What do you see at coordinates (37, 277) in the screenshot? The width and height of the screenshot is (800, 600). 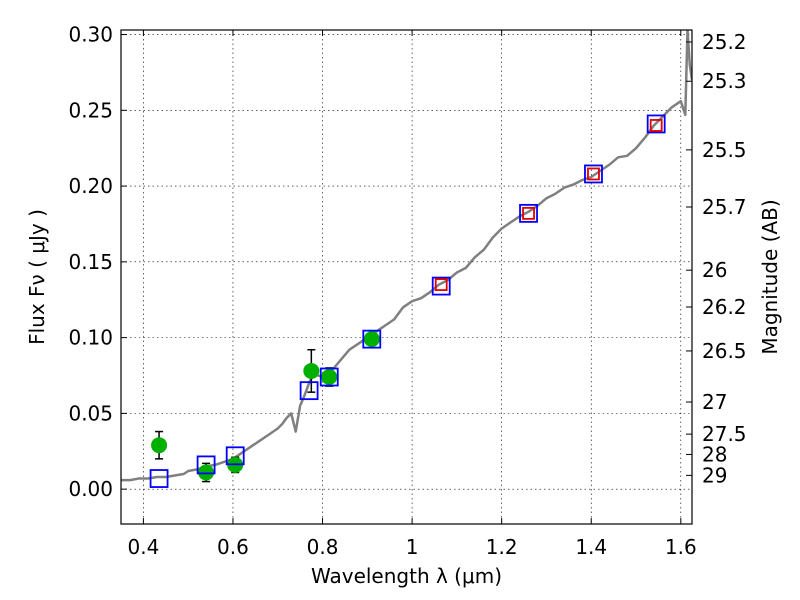 I see `y-axis-label: Flux Fν ( μJy )` at bounding box center [37, 277].